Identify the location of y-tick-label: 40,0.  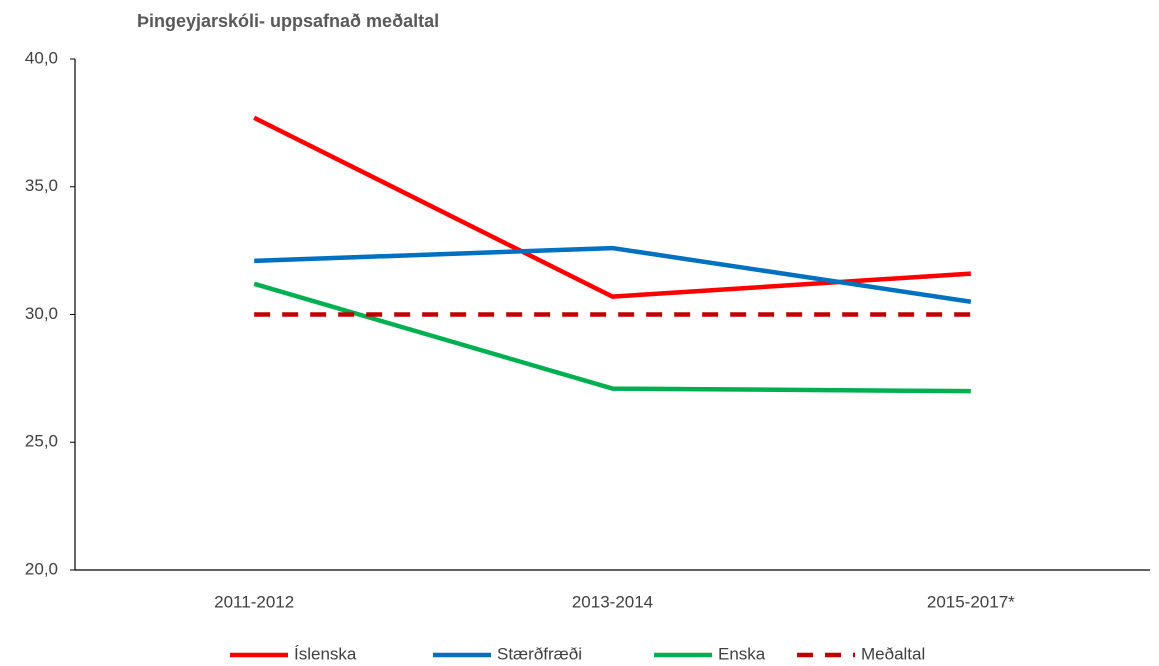
(41, 57).